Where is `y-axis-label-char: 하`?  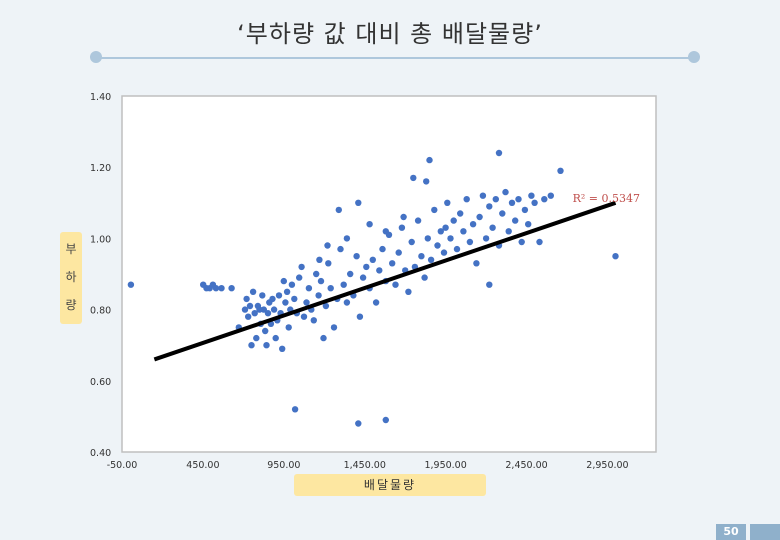
y-axis-label-char: 하 is located at coordinates (71, 277).